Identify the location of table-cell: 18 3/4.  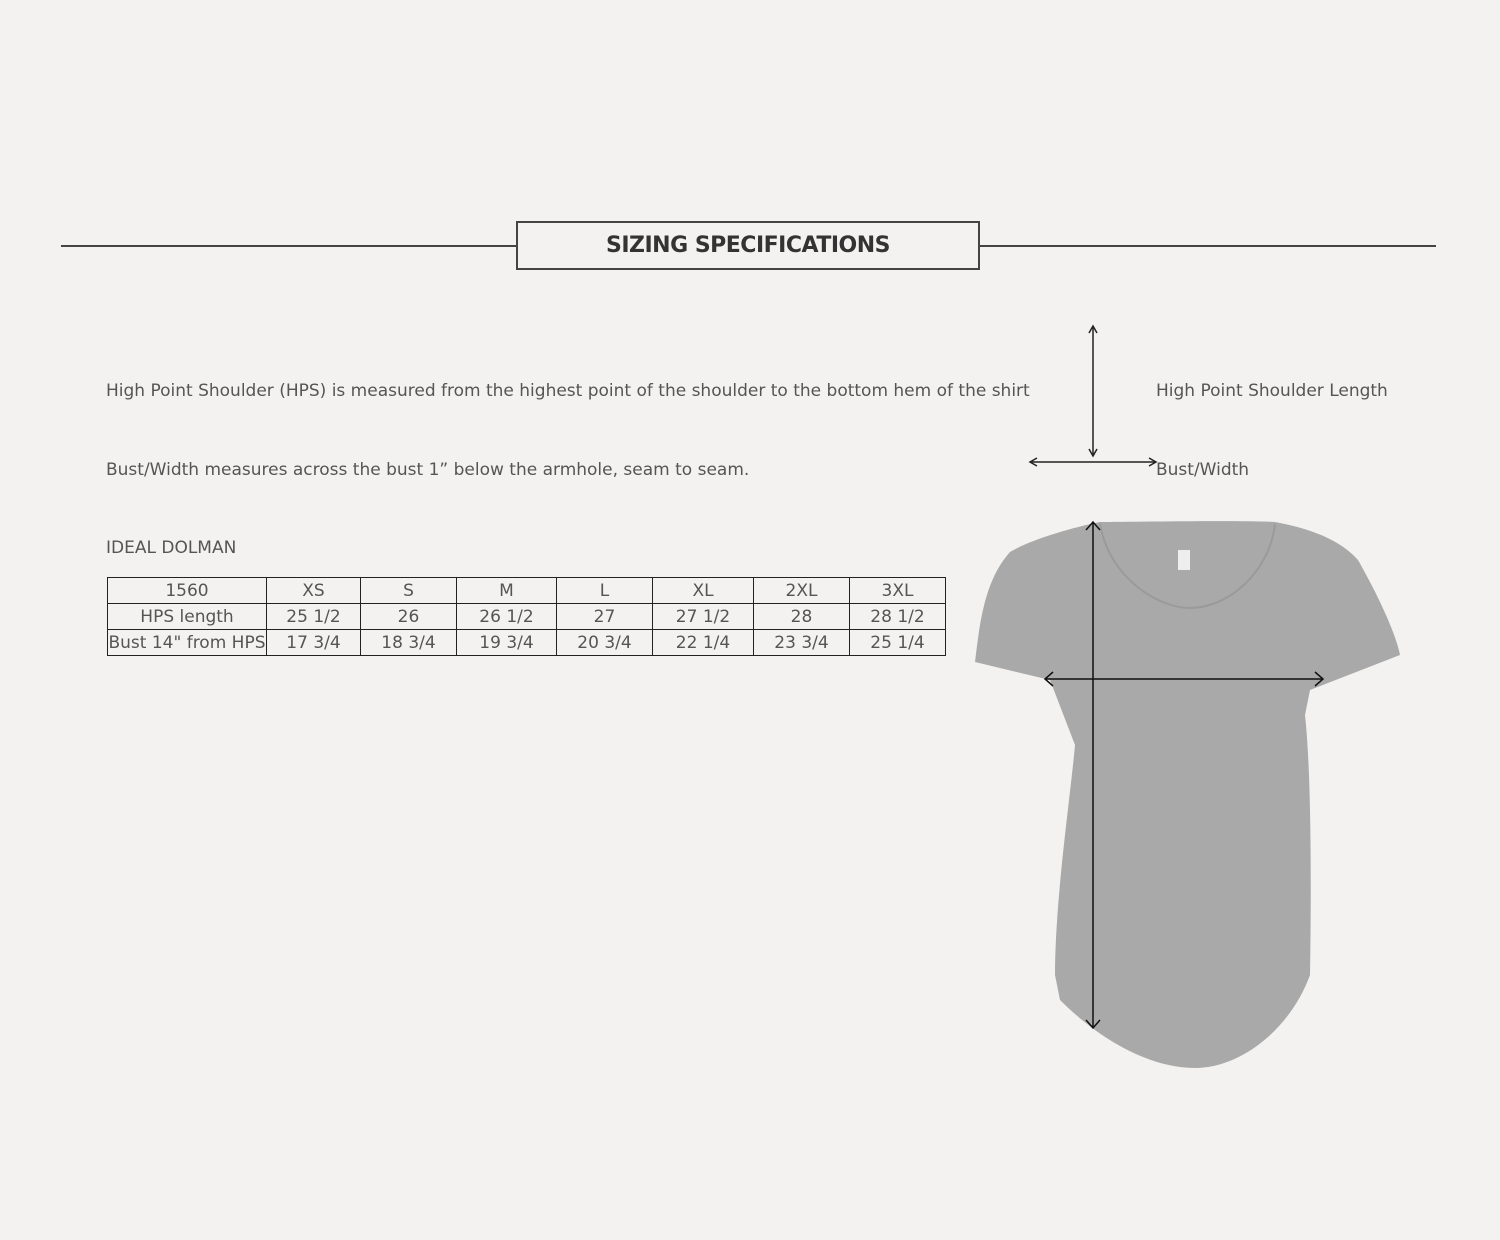
(408, 642).